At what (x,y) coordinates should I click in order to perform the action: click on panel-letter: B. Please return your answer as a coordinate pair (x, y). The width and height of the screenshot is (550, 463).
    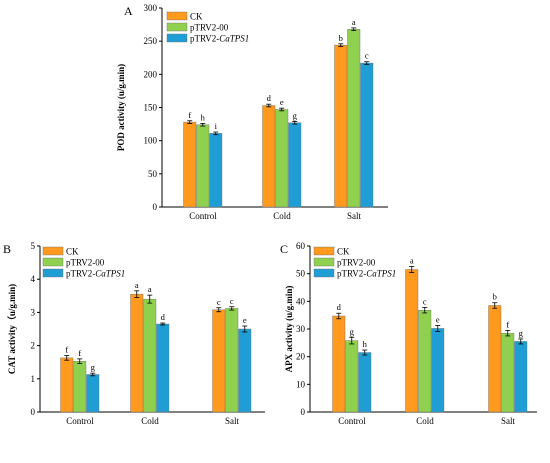
    Looking at the image, I should click on (7, 249).